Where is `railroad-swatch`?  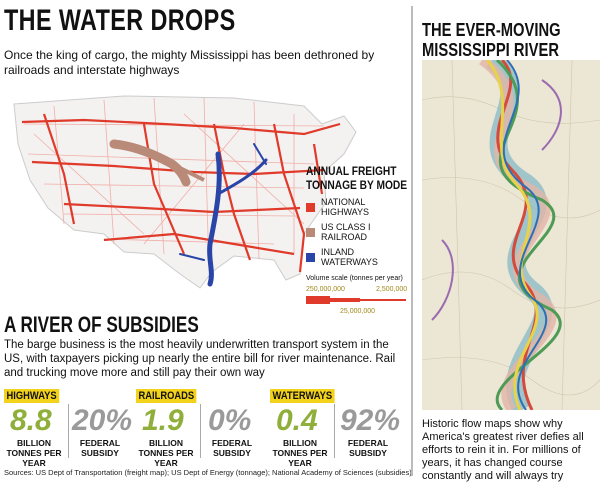 railroad-swatch is located at coordinates (310, 232).